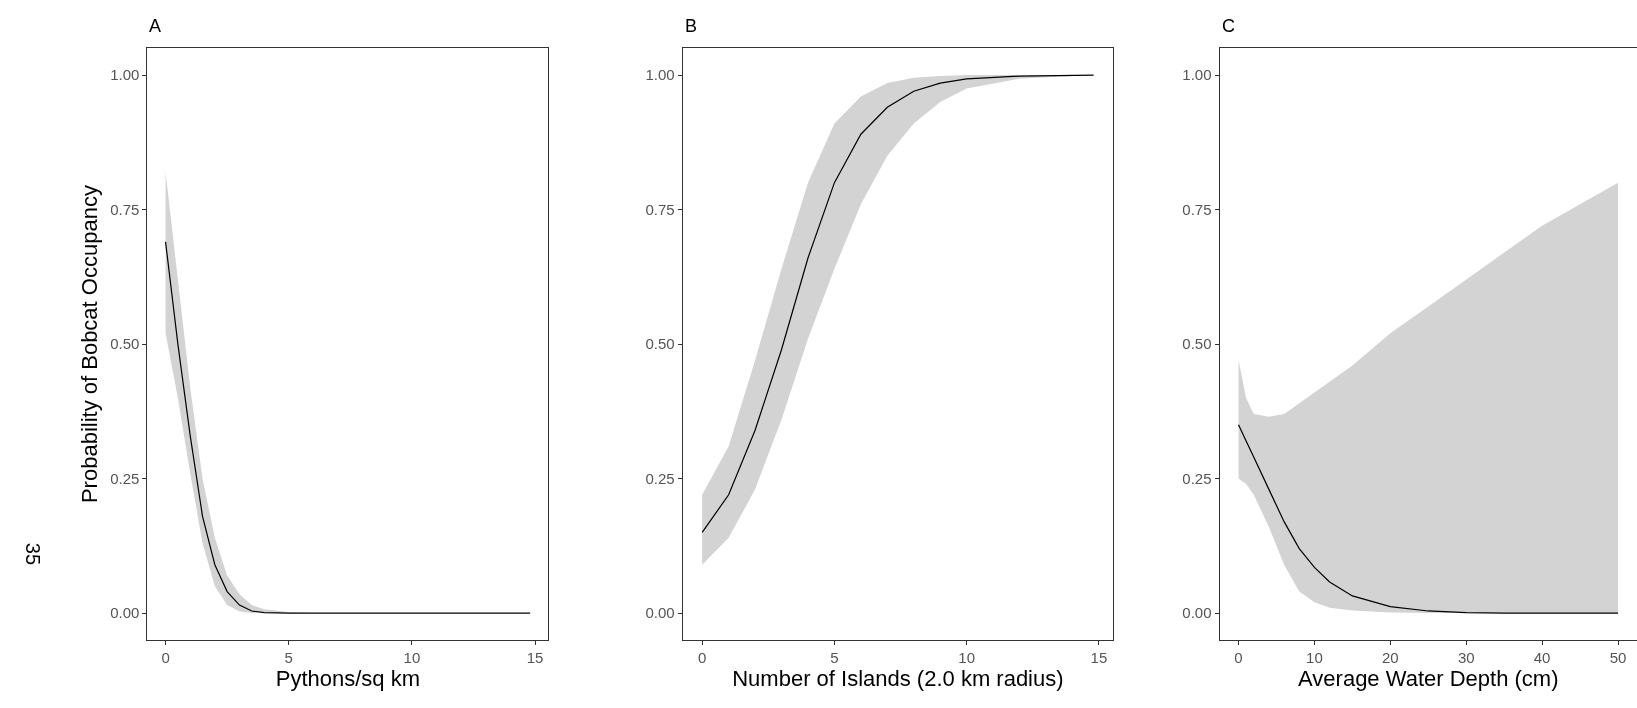  Describe the element at coordinates (1466, 658) in the screenshot. I see `x-tick-label: 30` at that location.